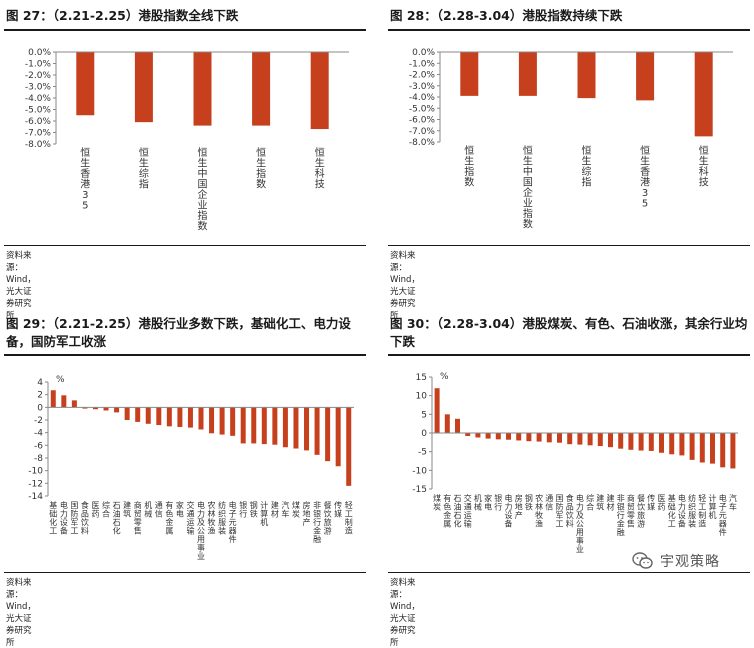 This screenshot has height=648, width=754. I want to click on y-tick-label: 10, so click(422, 397).